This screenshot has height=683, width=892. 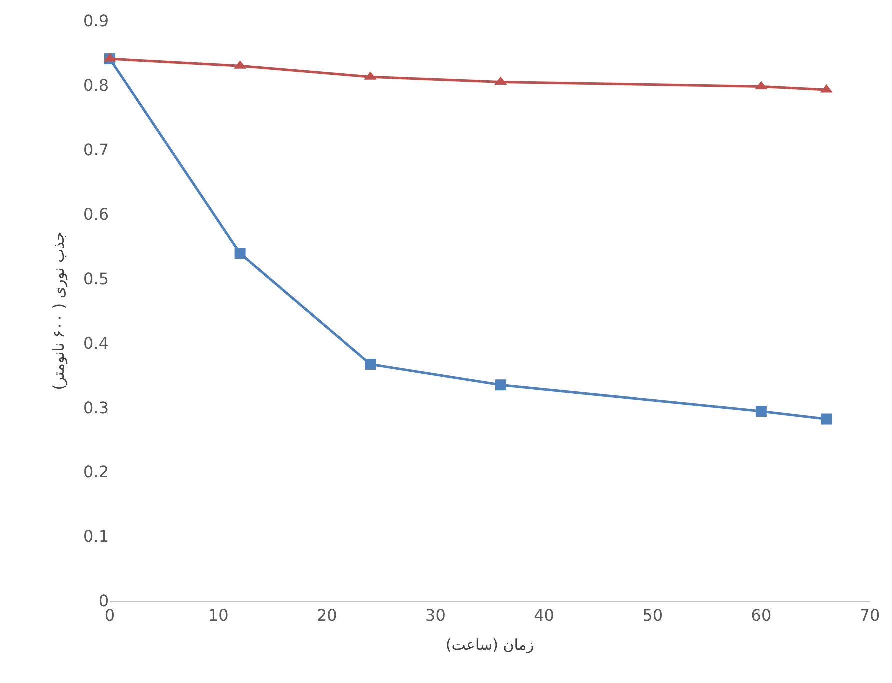 I want to click on y-tick-label: 0.9, so click(x=96, y=21).